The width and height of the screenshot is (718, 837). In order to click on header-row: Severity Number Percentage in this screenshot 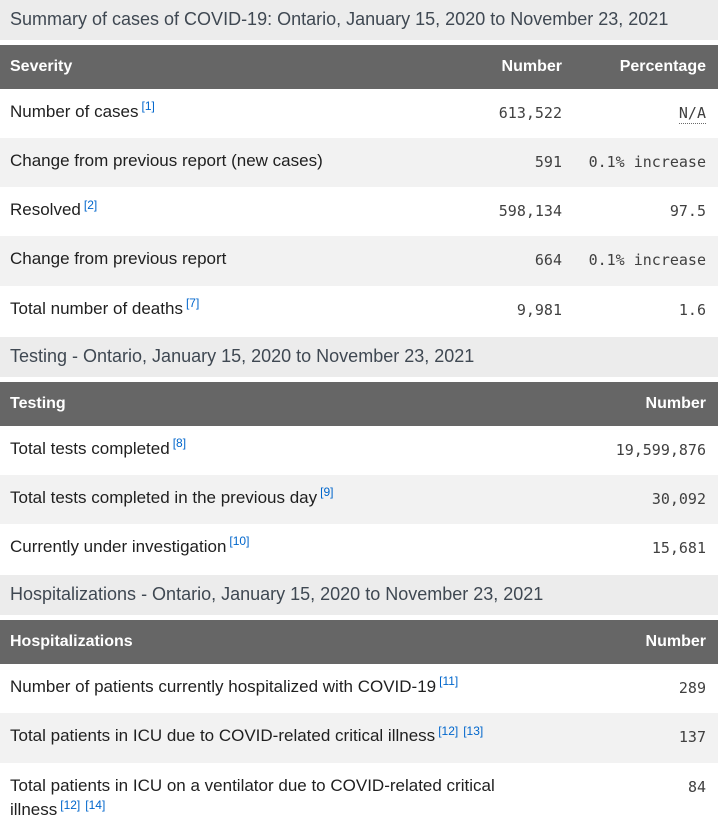, I will do `click(359, 66)`.